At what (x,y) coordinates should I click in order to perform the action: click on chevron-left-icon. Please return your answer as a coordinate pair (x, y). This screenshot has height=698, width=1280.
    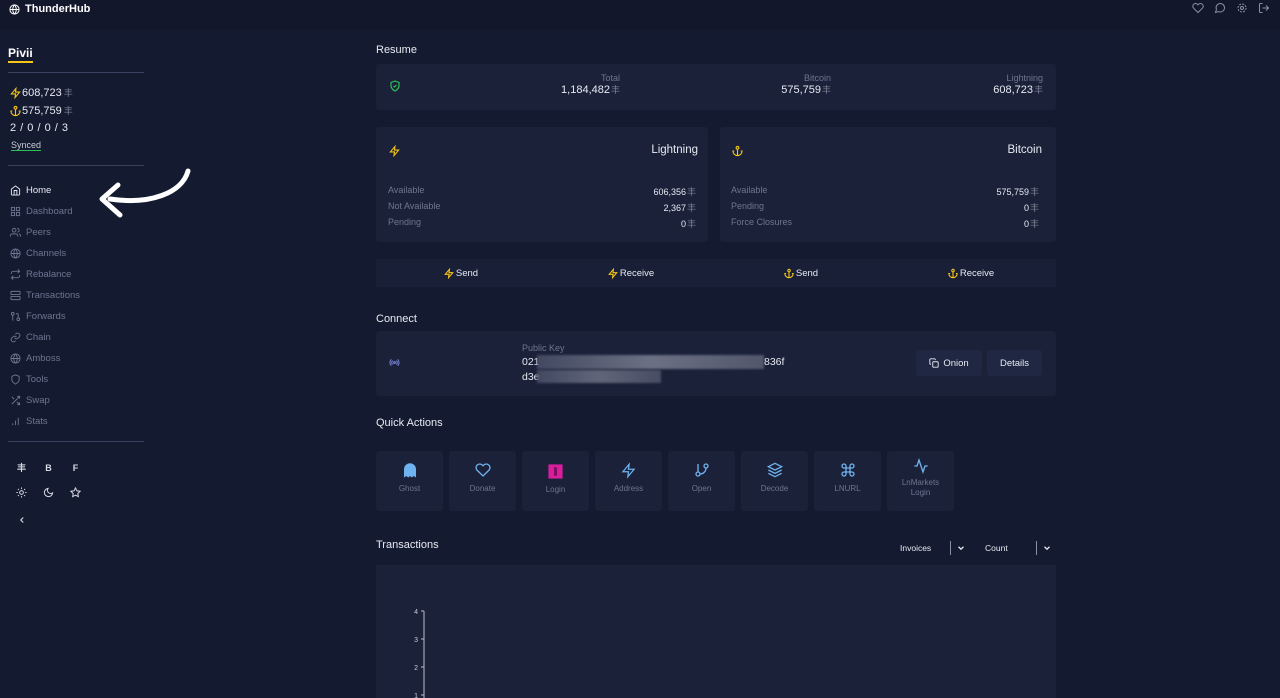
    Looking at the image, I should click on (21, 520).